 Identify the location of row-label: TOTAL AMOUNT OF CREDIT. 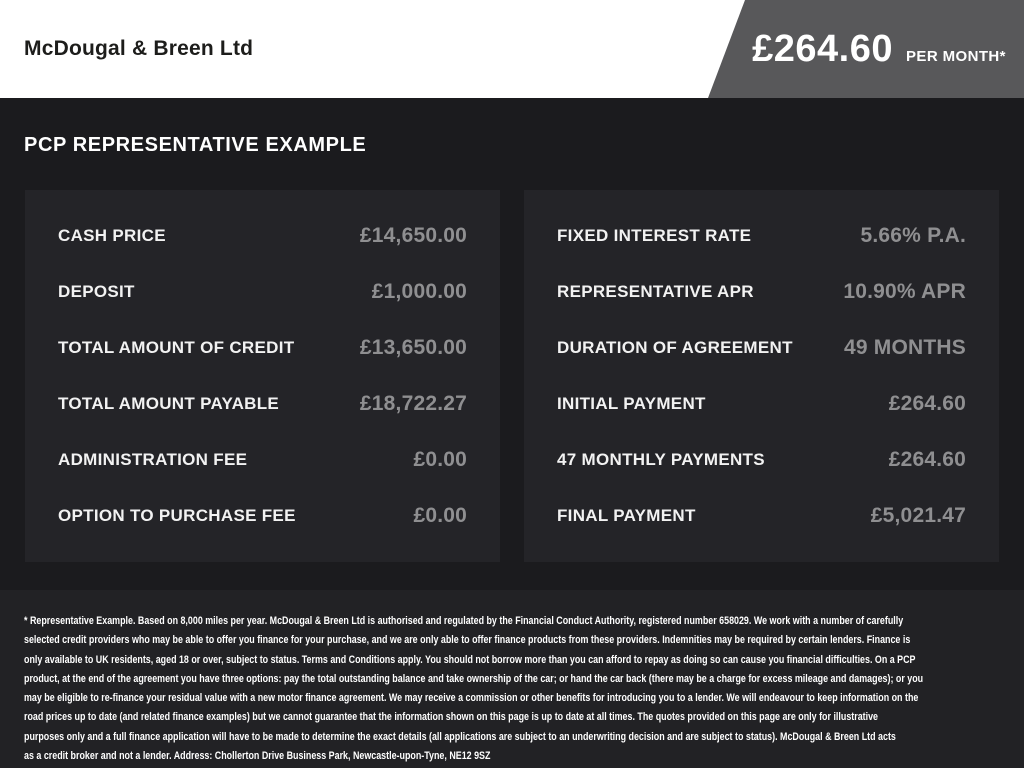
(176, 347).